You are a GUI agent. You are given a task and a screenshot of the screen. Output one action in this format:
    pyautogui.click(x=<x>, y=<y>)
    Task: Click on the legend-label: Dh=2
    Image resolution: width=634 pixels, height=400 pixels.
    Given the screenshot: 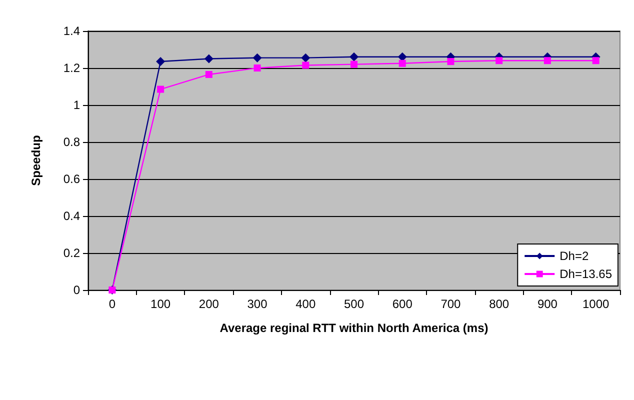 What is the action you would take?
    pyautogui.click(x=574, y=256)
    